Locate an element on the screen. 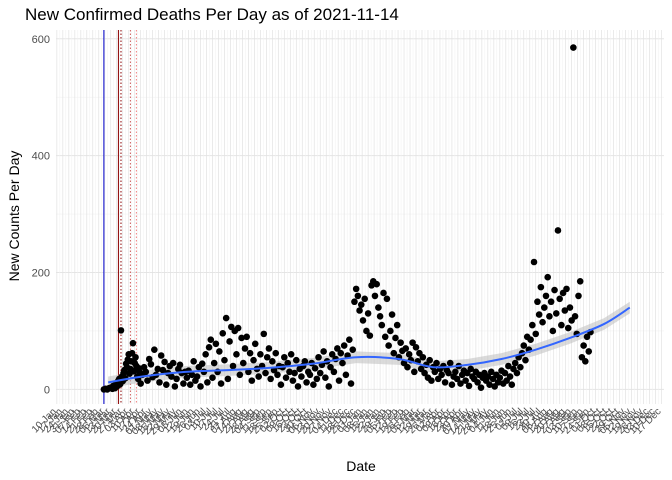 The image size is (672, 480). y-axis-ticks: 0 200 400 600 is located at coordinates (41, 215).